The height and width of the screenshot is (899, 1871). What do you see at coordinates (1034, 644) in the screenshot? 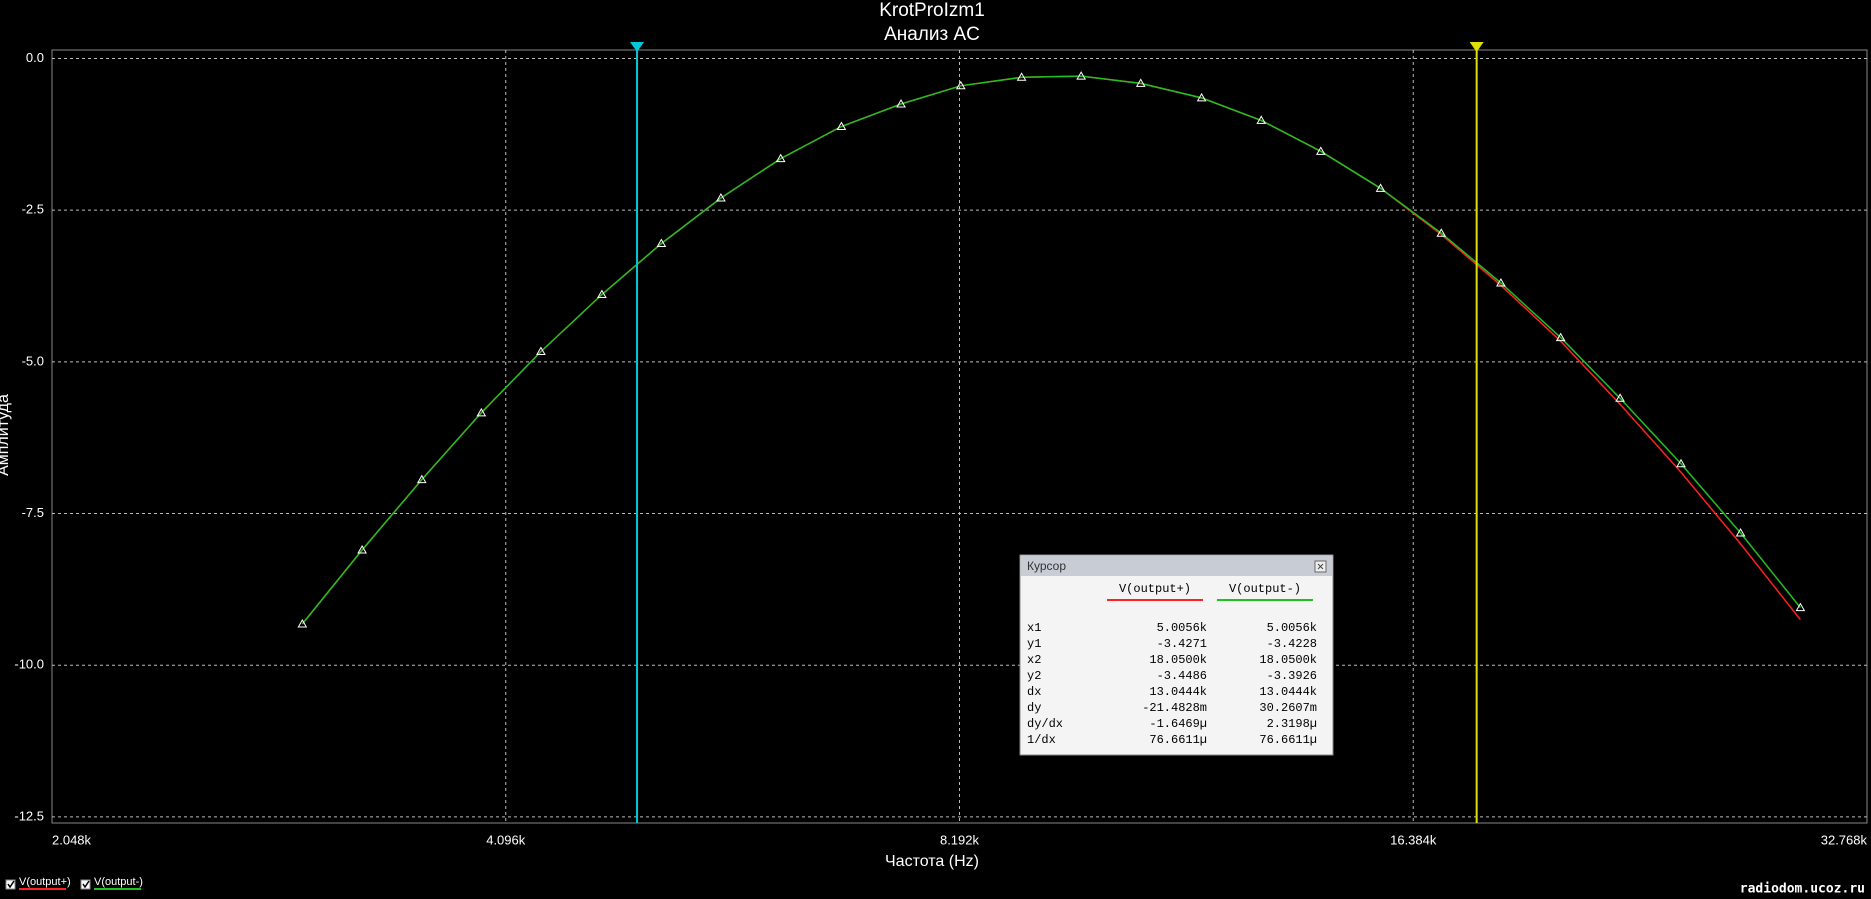
I see `row-label: y1` at bounding box center [1034, 644].